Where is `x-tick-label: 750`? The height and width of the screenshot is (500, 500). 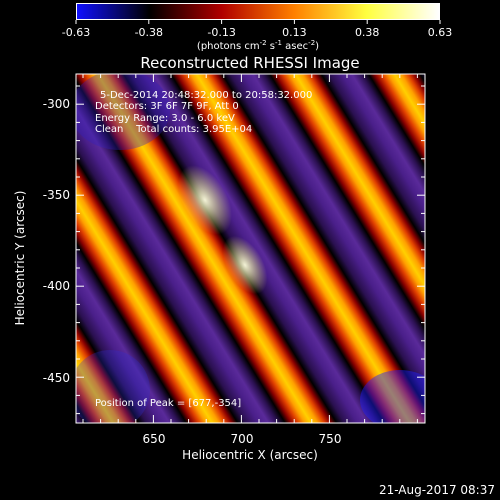
x-tick-label: 750 is located at coordinates (330, 439).